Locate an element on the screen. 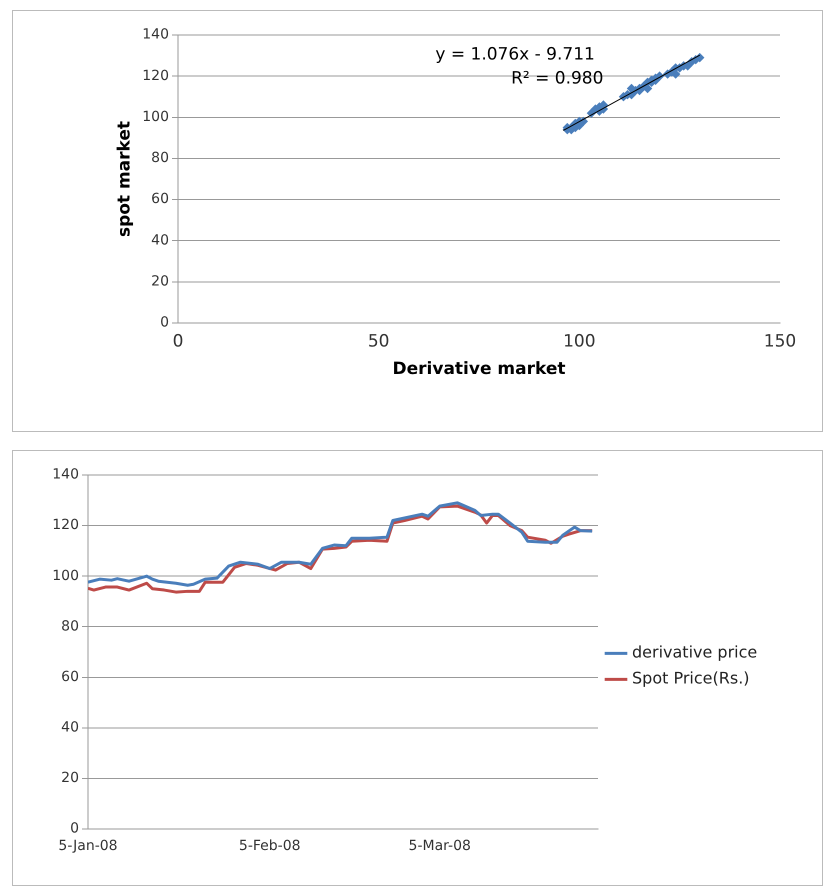 The image size is (823, 886). y-axis-title: spot market is located at coordinates (124, 179).